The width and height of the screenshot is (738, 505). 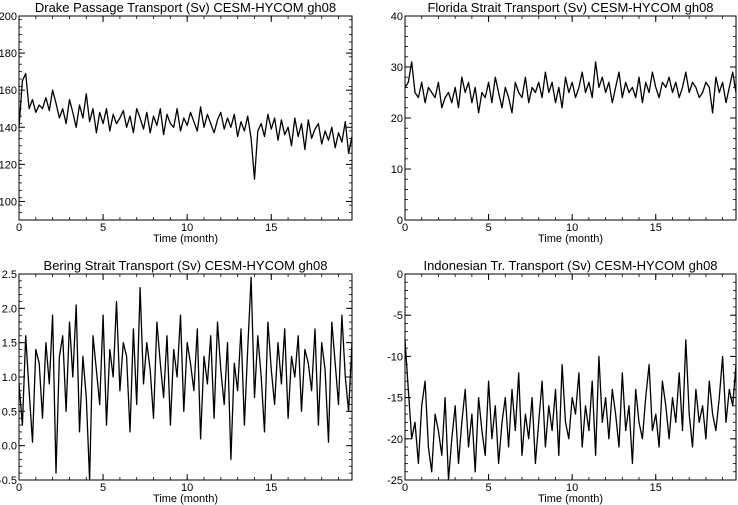 What do you see at coordinates (395, 357) in the screenshot?
I see `y-tick-label: -10` at bounding box center [395, 357].